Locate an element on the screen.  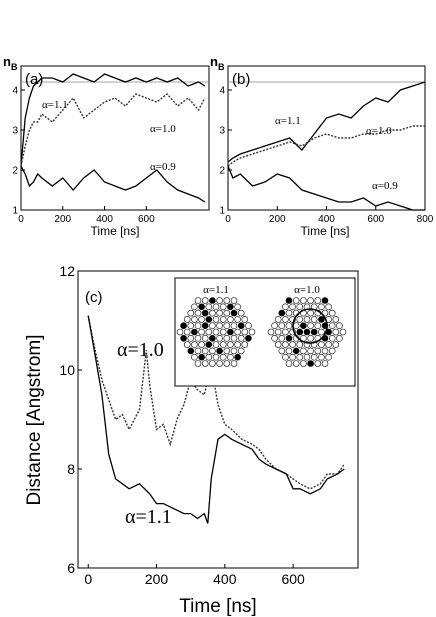
panel-b-ylabel: nB is located at coordinates (217, 63).